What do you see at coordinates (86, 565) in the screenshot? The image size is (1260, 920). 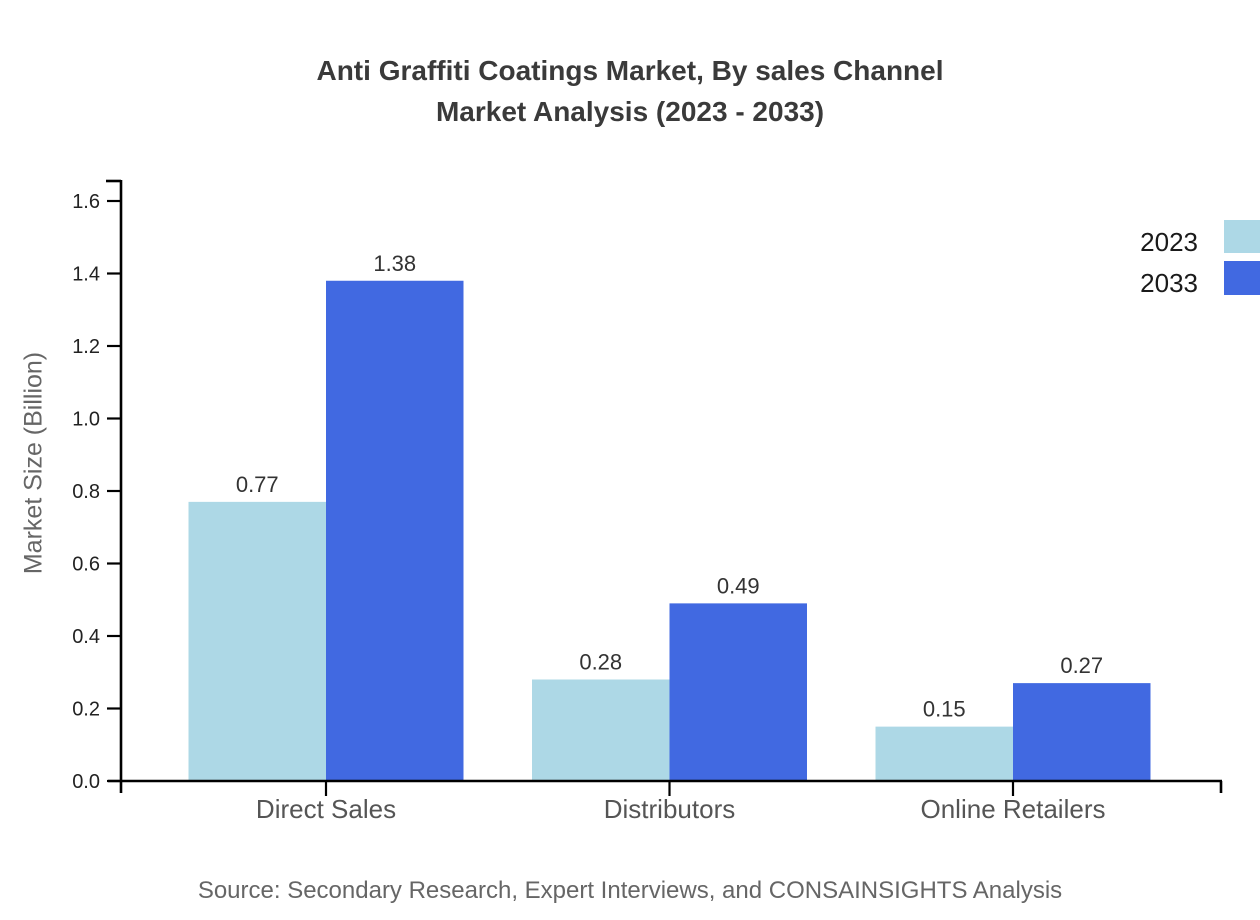 I see `y-tick-label: 0.6` at bounding box center [86, 565].